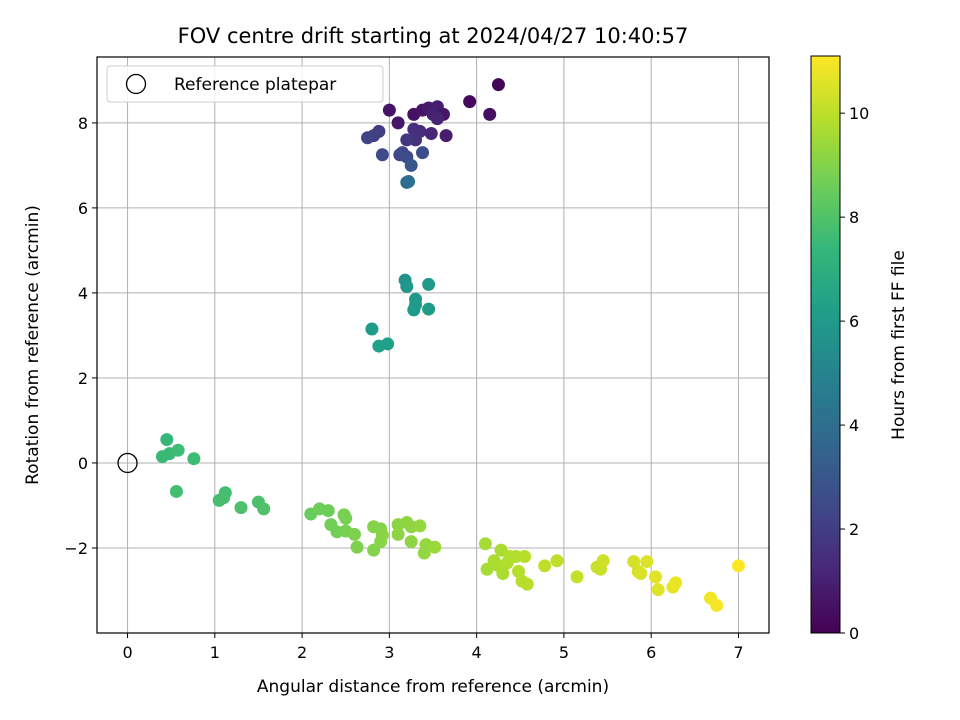 This screenshot has width=960, height=720. What do you see at coordinates (854, 633) in the screenshot?
I see `colorbar-tick-label: 0` at bounding box center [854, 633].